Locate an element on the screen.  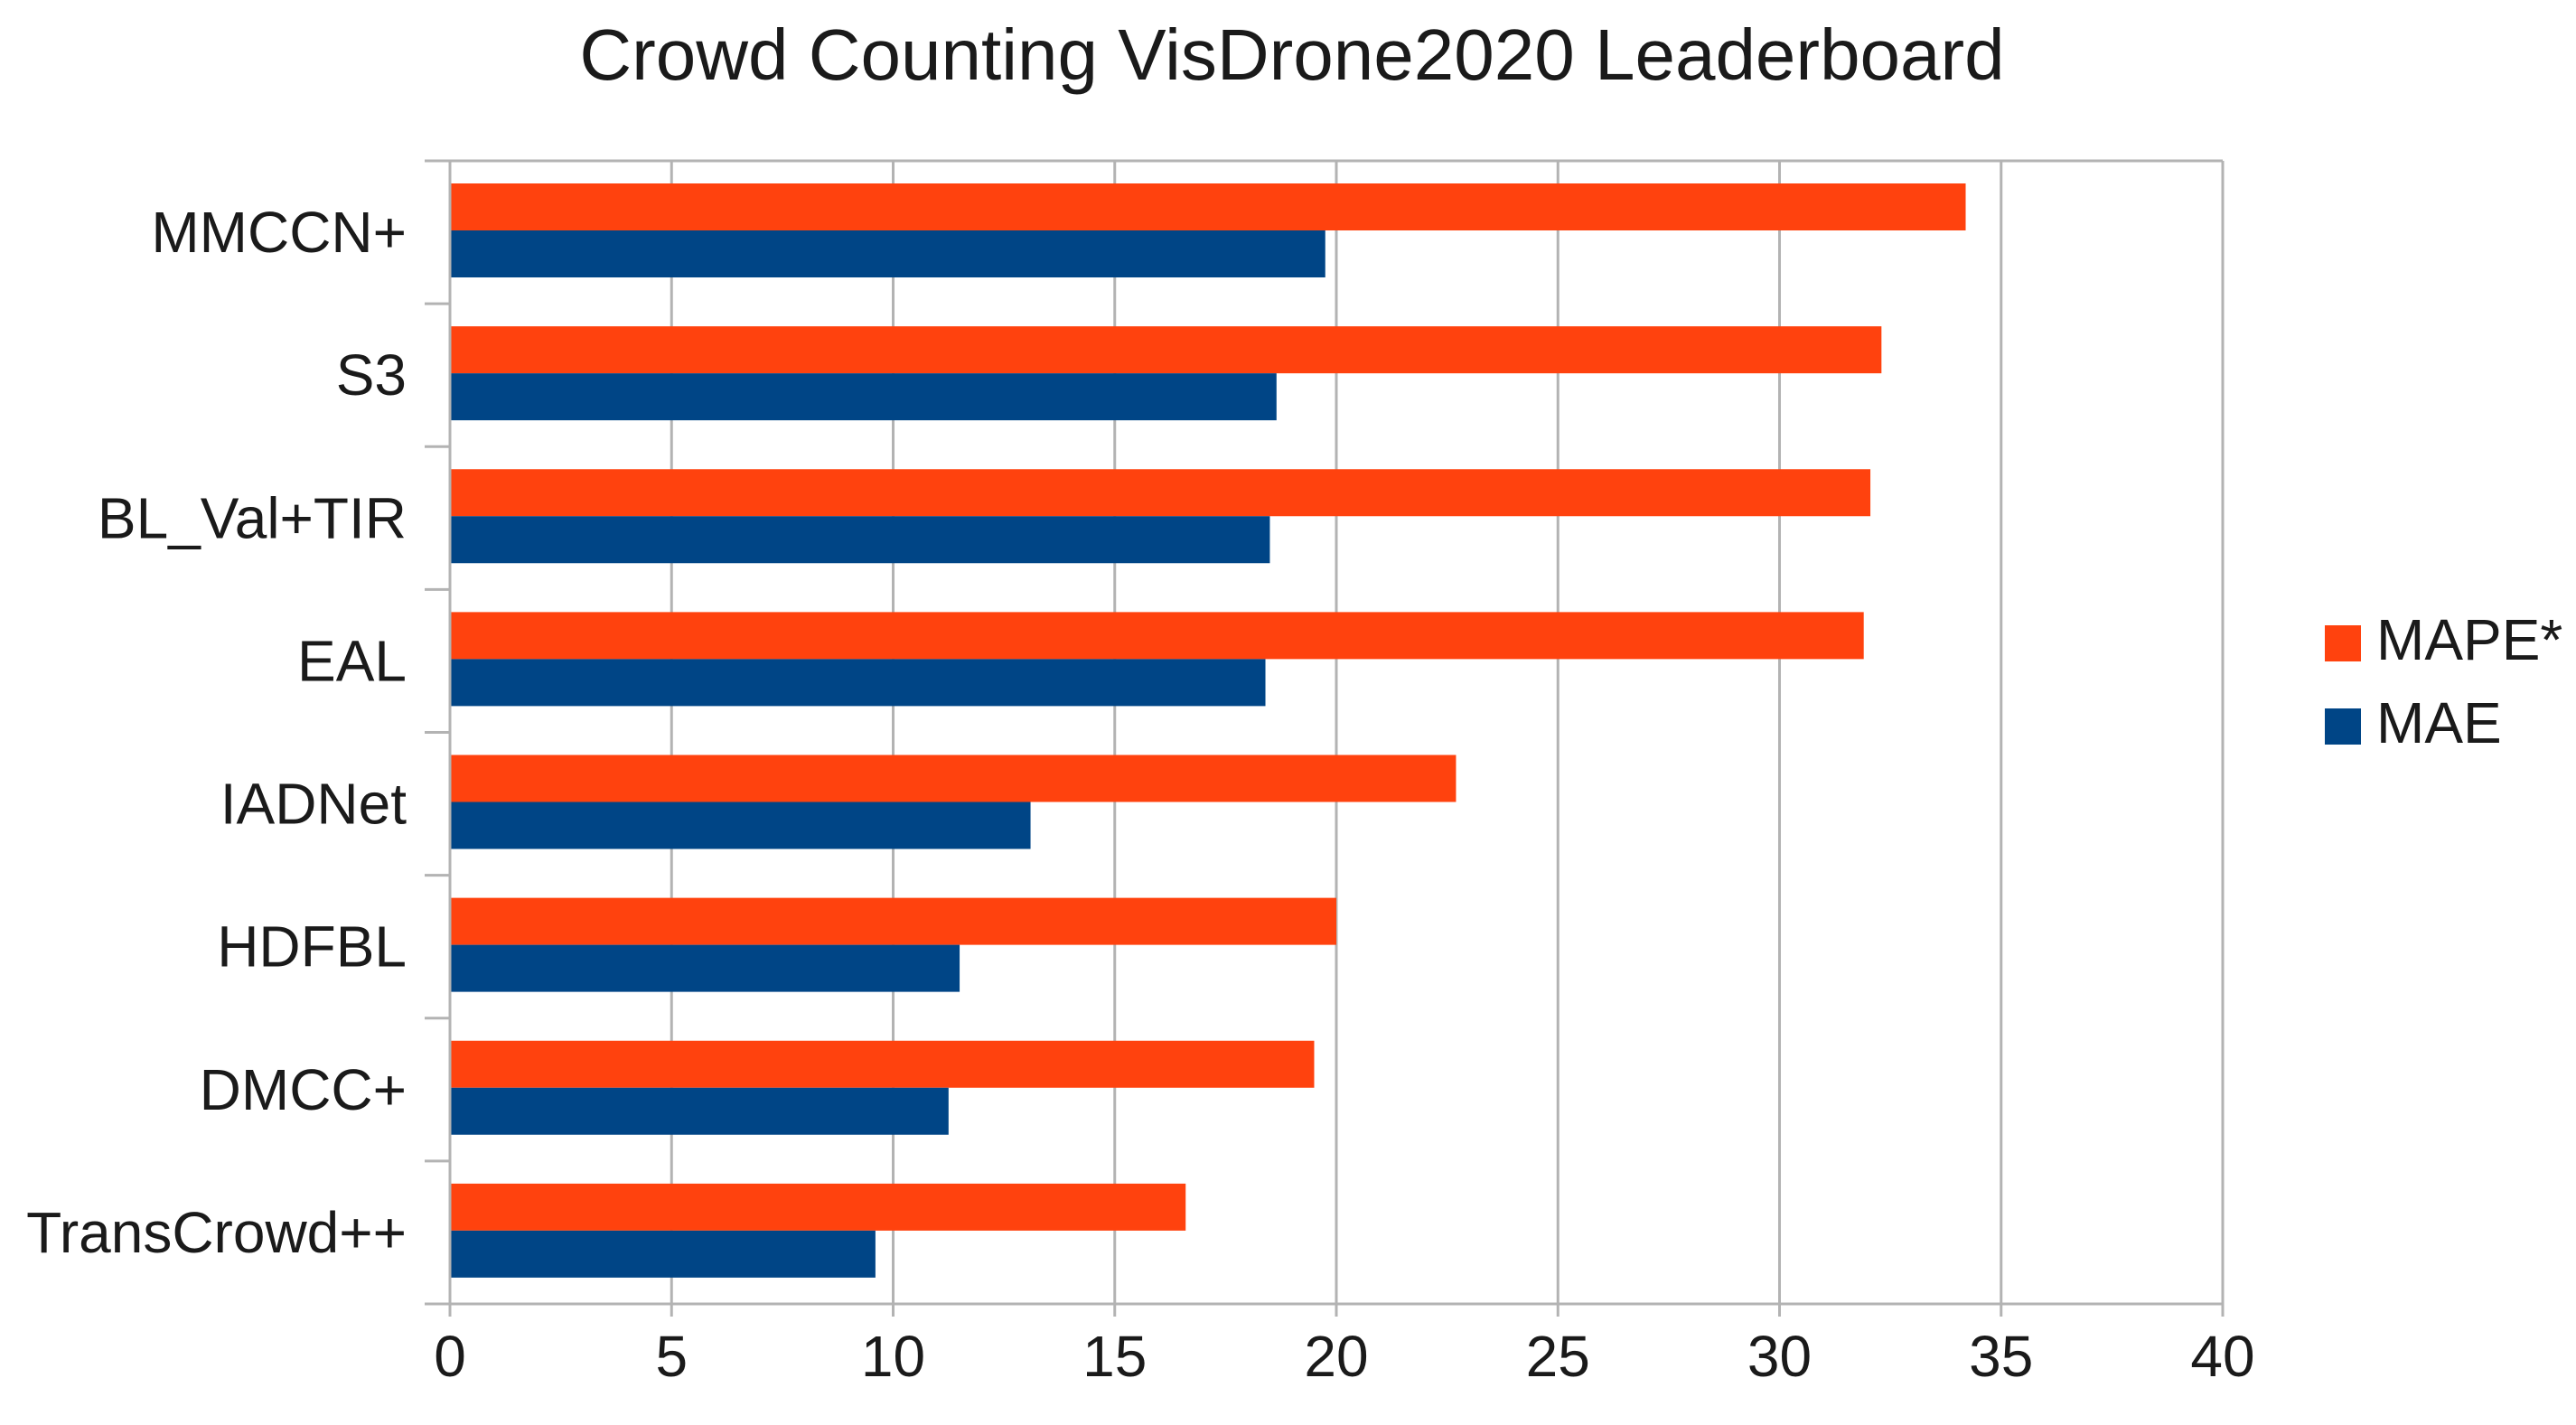
category-label: S3 is located at coordinates (371, 375).